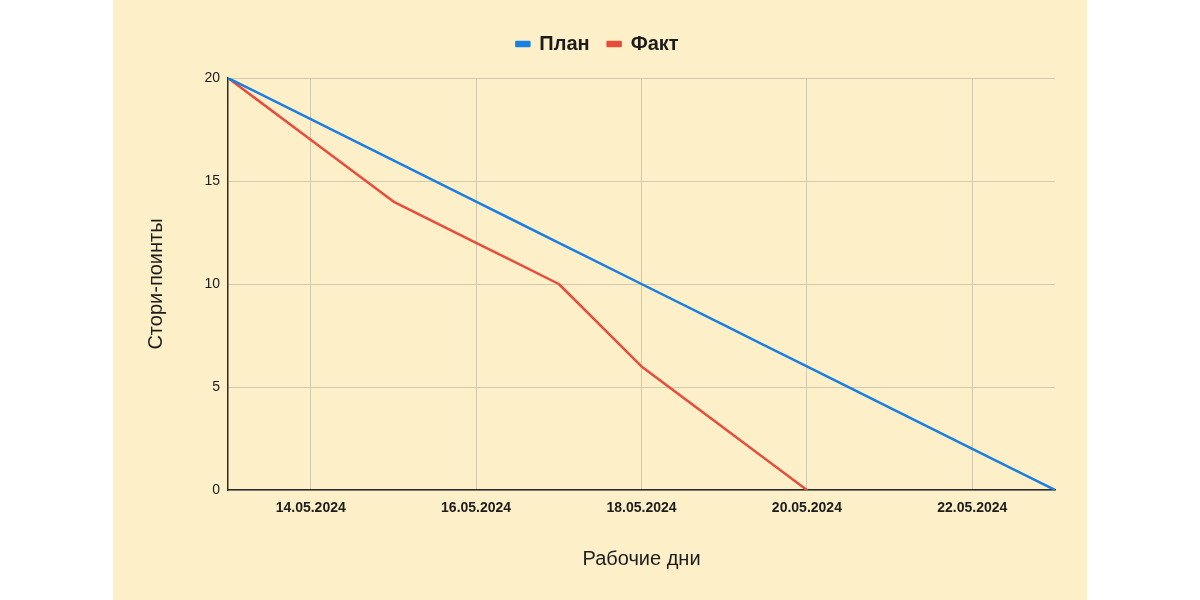  Describe the element at coordinates (212, 76) in the screenshot. I see `y-tick-label: 20` at that location.